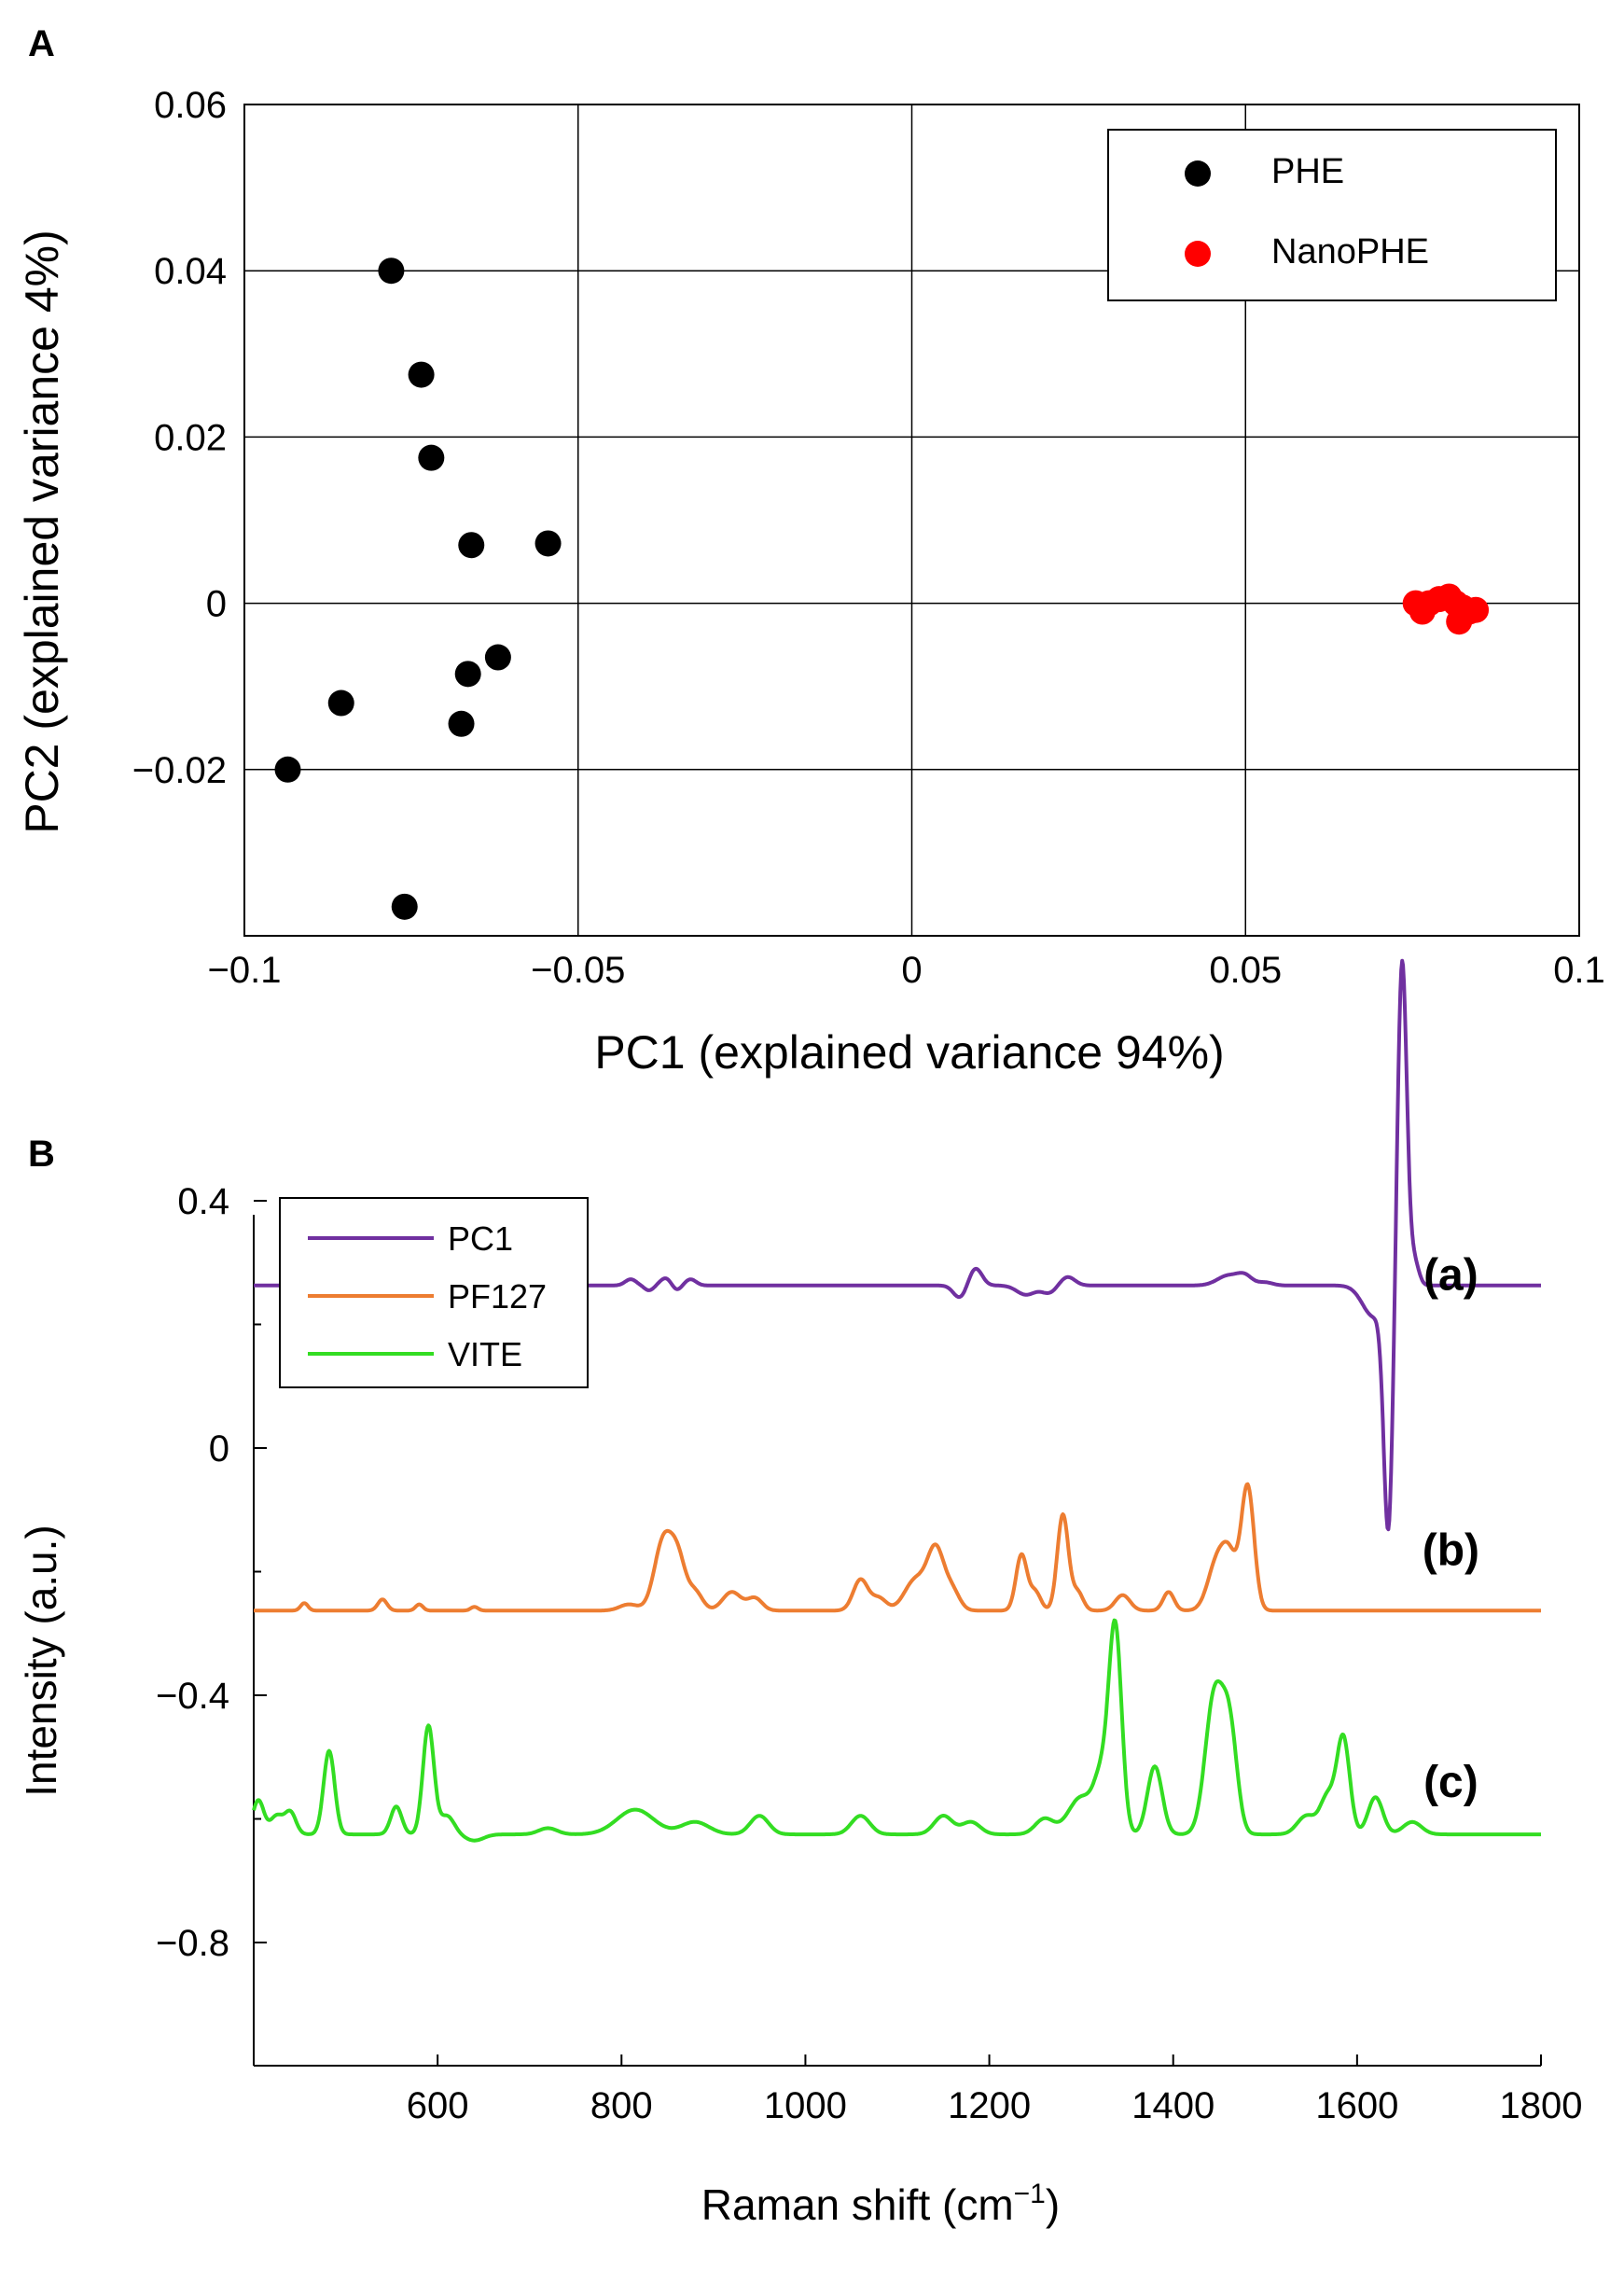 The width and height of the screenshot is (1624, 2270). What do you see at coordinates (909, 1052) in the screenshot?
I see `panel-a-x-axis-label: PC1 (explained variance 94%)` at bounding box center [909, 1052].